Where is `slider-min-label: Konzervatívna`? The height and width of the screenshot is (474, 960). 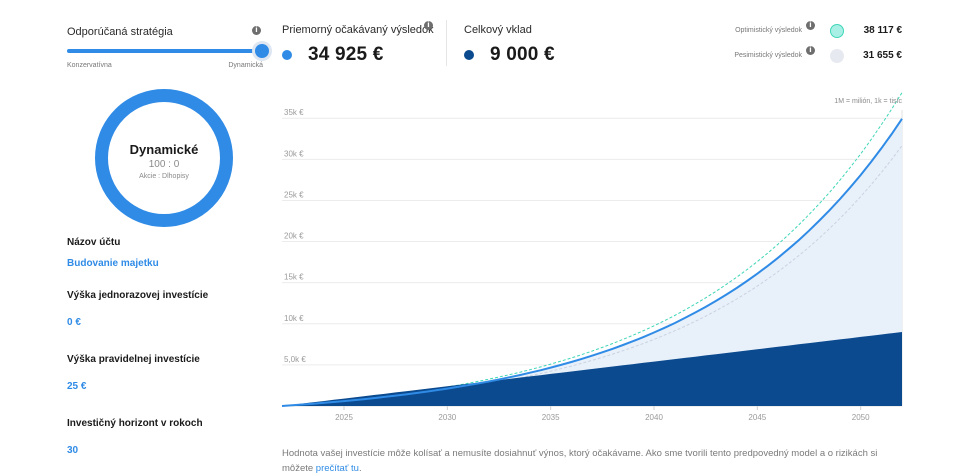 slider-min-label: Konzervatívna is located at coordinates (89, 65).